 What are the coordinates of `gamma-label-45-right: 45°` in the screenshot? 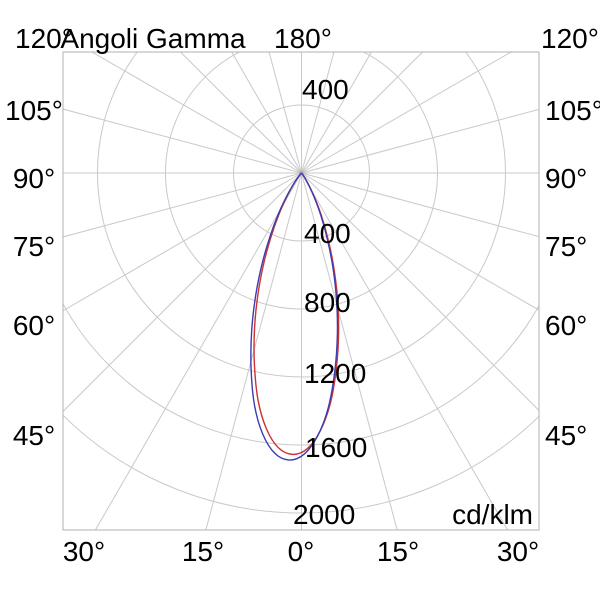 It's located at (566, 435).